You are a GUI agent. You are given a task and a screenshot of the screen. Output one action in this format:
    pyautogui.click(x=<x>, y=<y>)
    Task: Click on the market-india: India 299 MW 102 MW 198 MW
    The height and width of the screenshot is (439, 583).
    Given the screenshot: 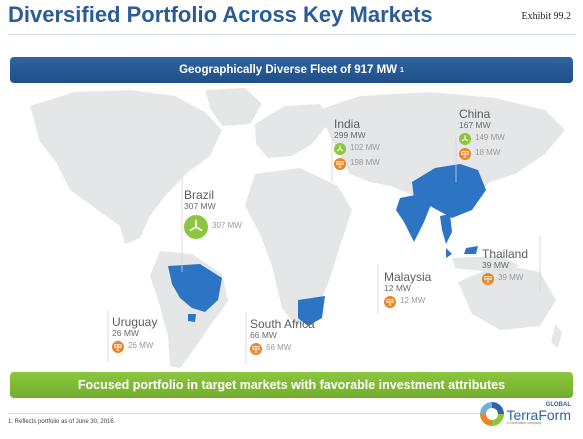 What is the action you would take?
    pyautogui.click(x=357, y=144)
    